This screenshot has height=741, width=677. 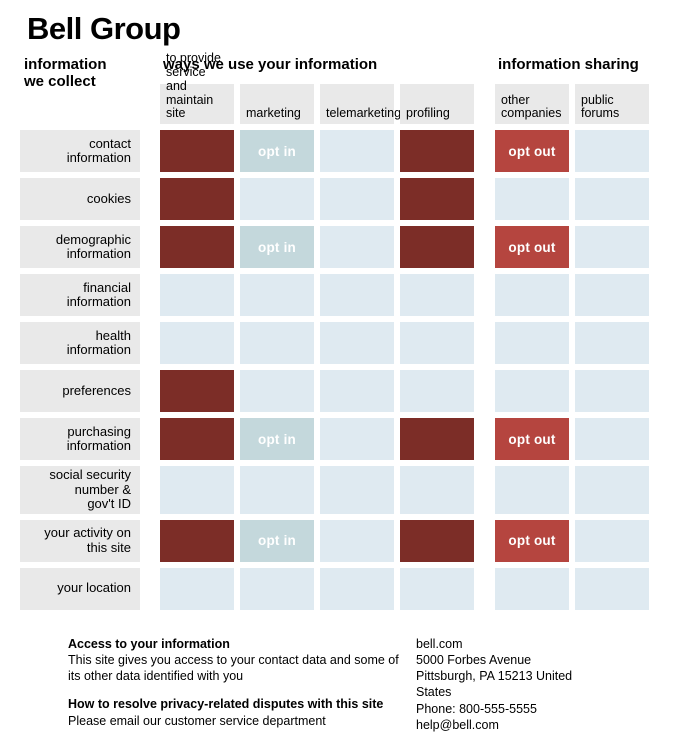 What do you see at coordinates (532, 540) in the screenshot?
I see `cell-your-activity-on-this-site-col5-opt-out: opt out` at bounding box center [532, 540].